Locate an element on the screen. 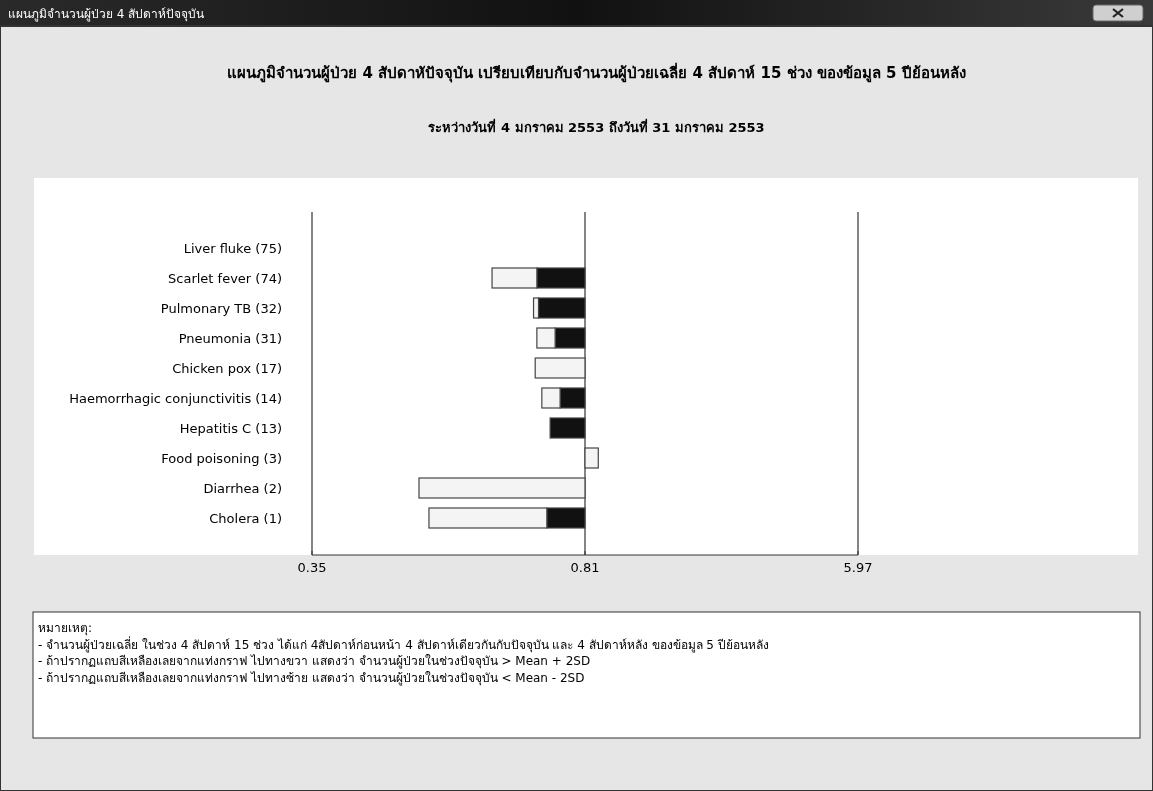 The height and width of the screenshot is (791, 1153). y-tick-label: Scarlet fever (74) is located at coordinates (225, 278).